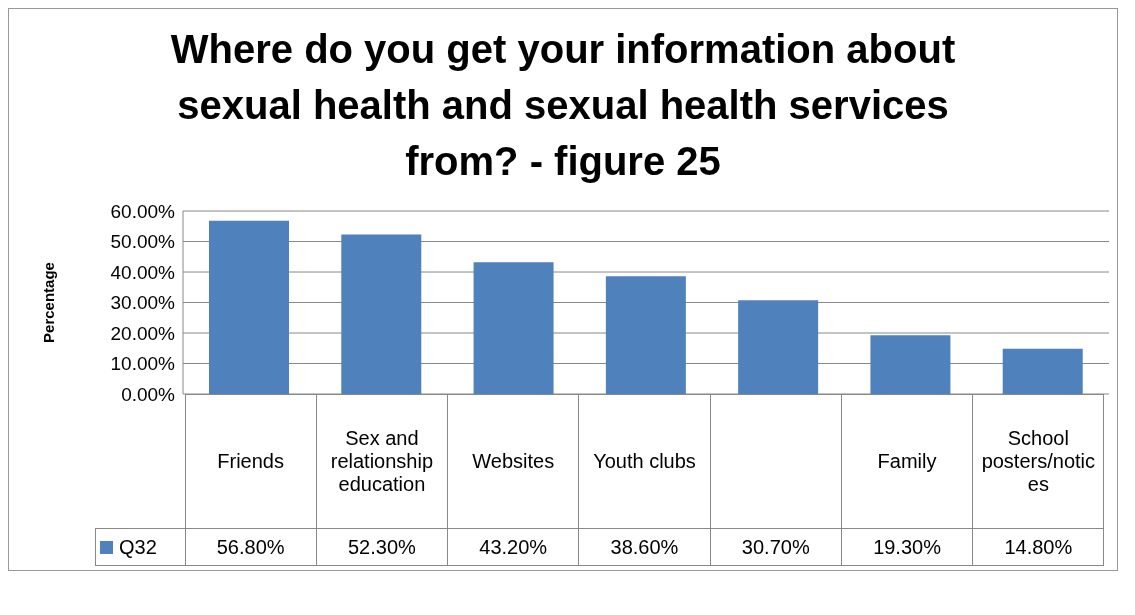  What do you see at coordinates (143, 272) in the screenshot?
I see `y-tick-label: 40.00%` at bounding box center [143, 272].